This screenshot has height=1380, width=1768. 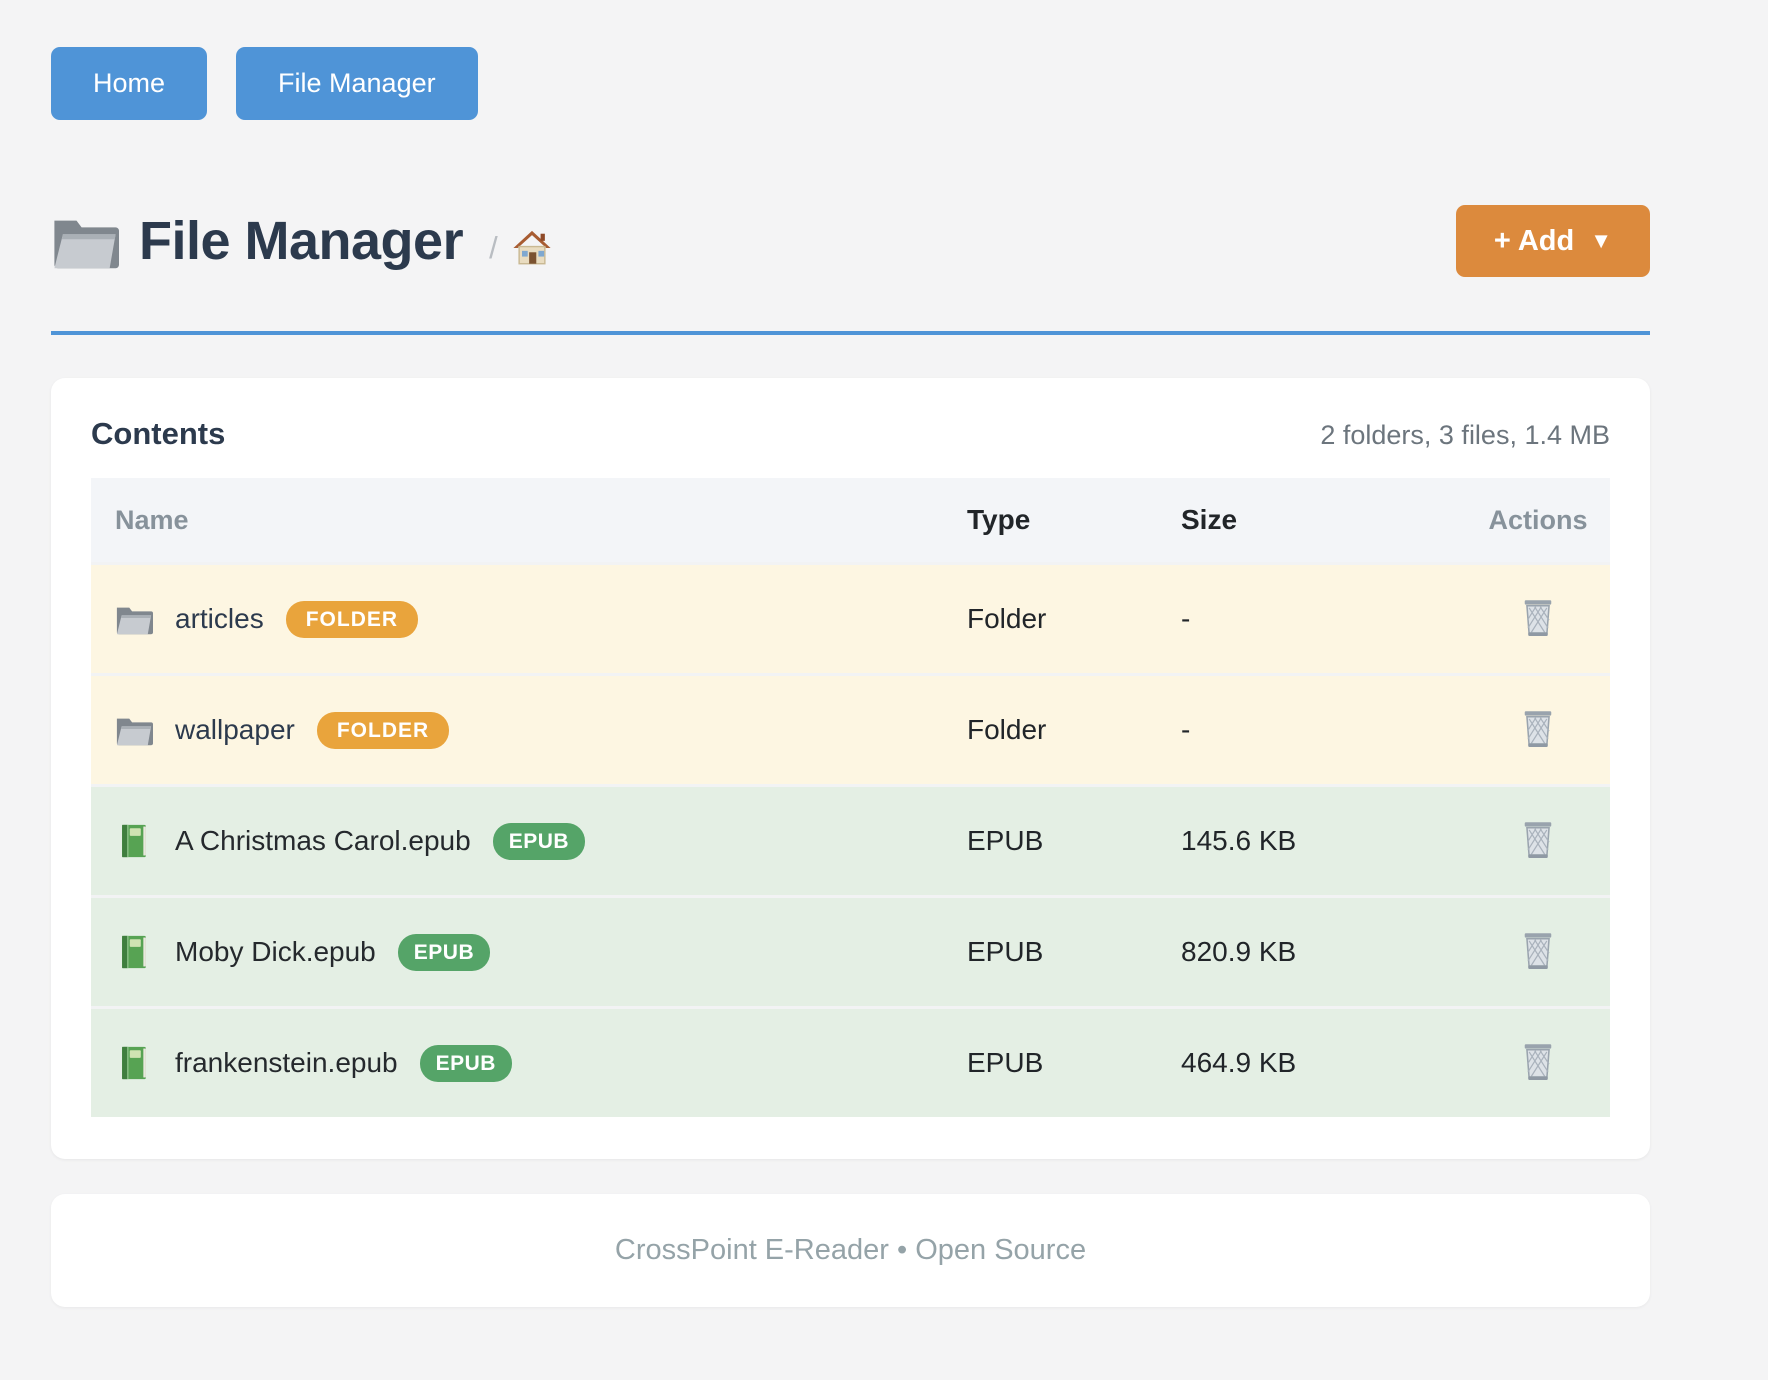 I want to click on file-name: articles, so click(x=219, y=618).